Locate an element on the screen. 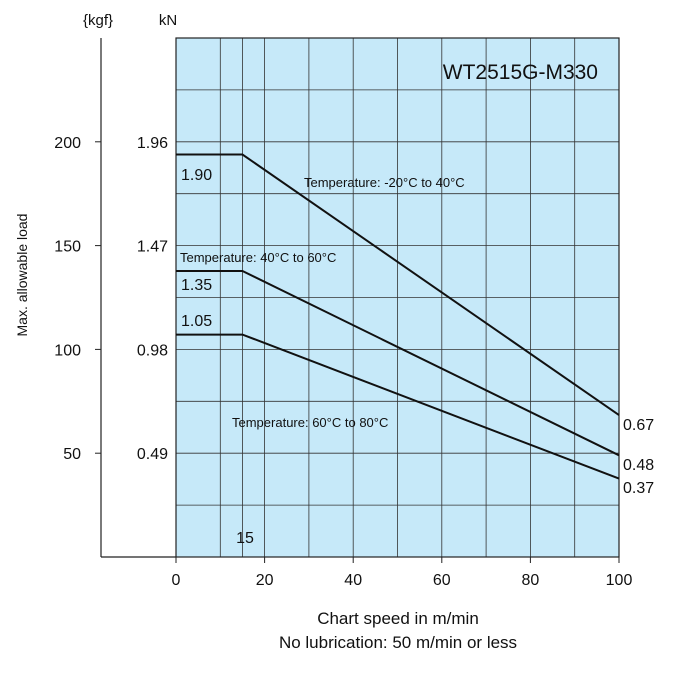 Image resolution: width=697 pixels, height=684 pixels. y-tick-label-kn: 0.98 is located at coordinates (152, 350).